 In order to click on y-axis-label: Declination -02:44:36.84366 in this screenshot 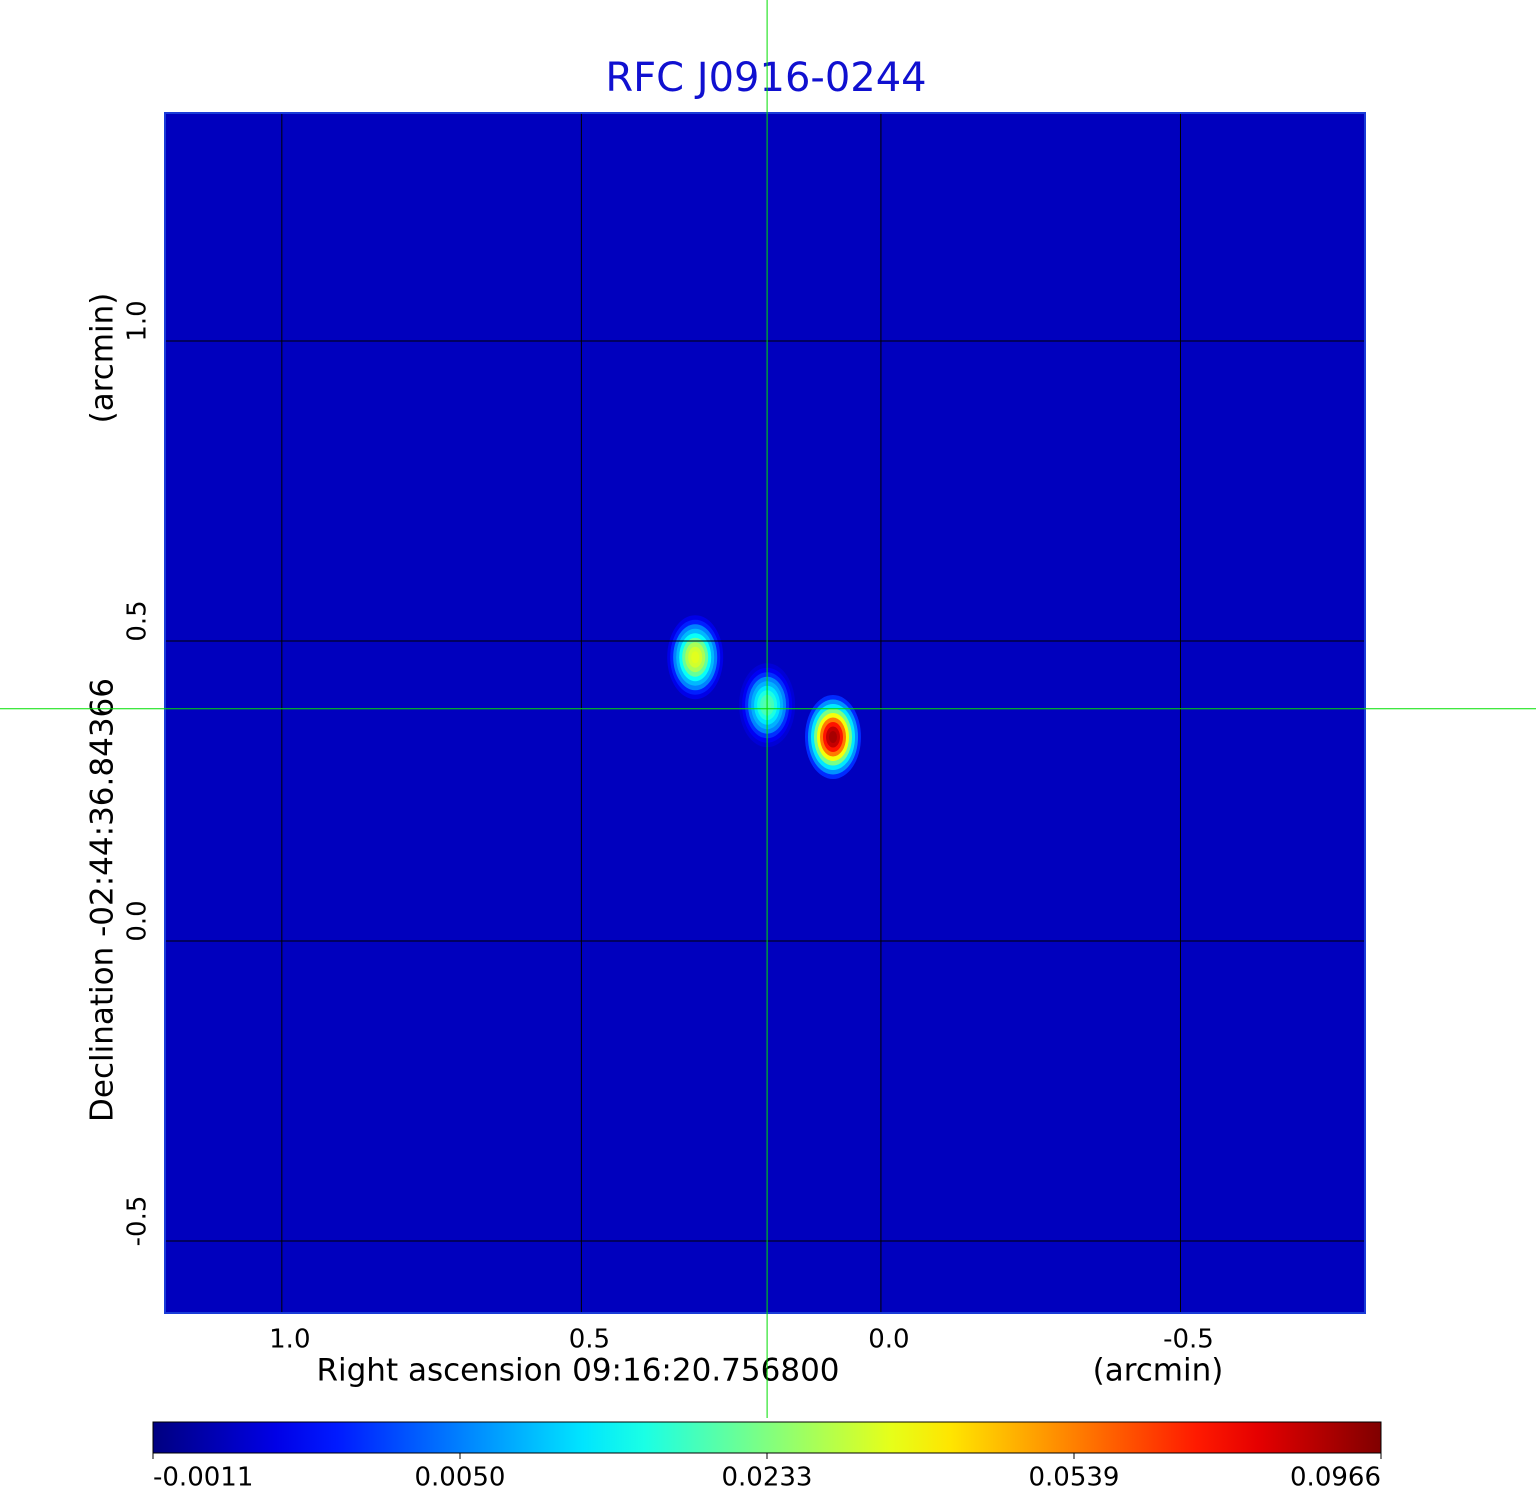, I will do `click(103, 900)`.